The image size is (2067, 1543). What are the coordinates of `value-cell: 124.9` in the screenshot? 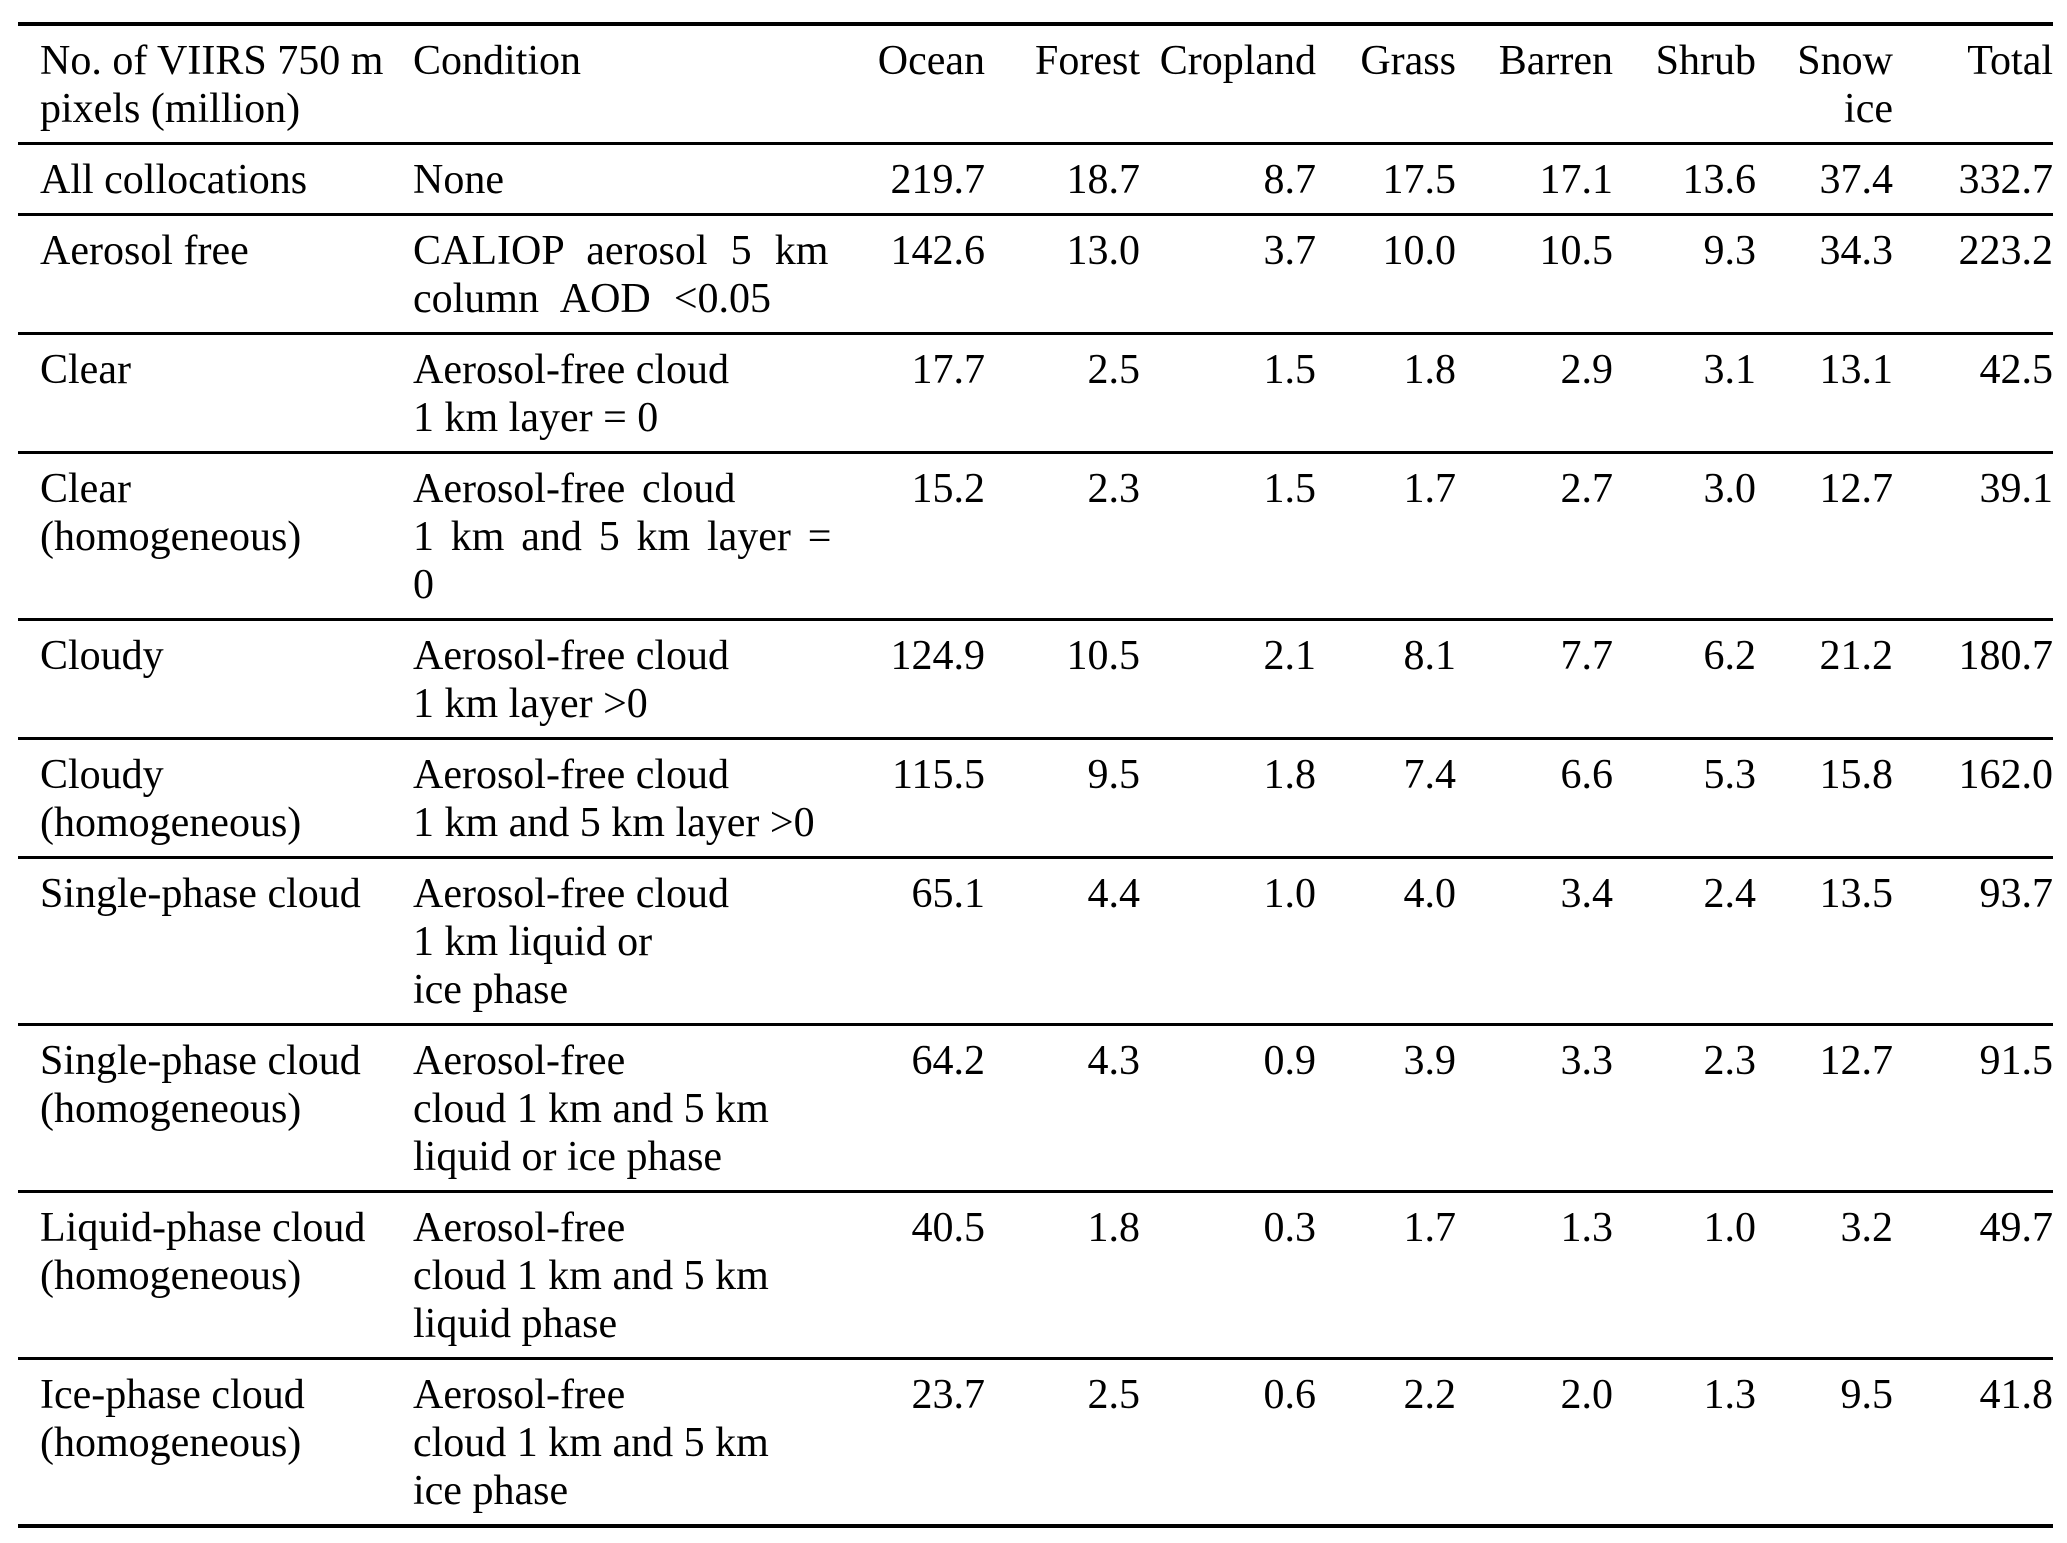 It's located at (938, 656).